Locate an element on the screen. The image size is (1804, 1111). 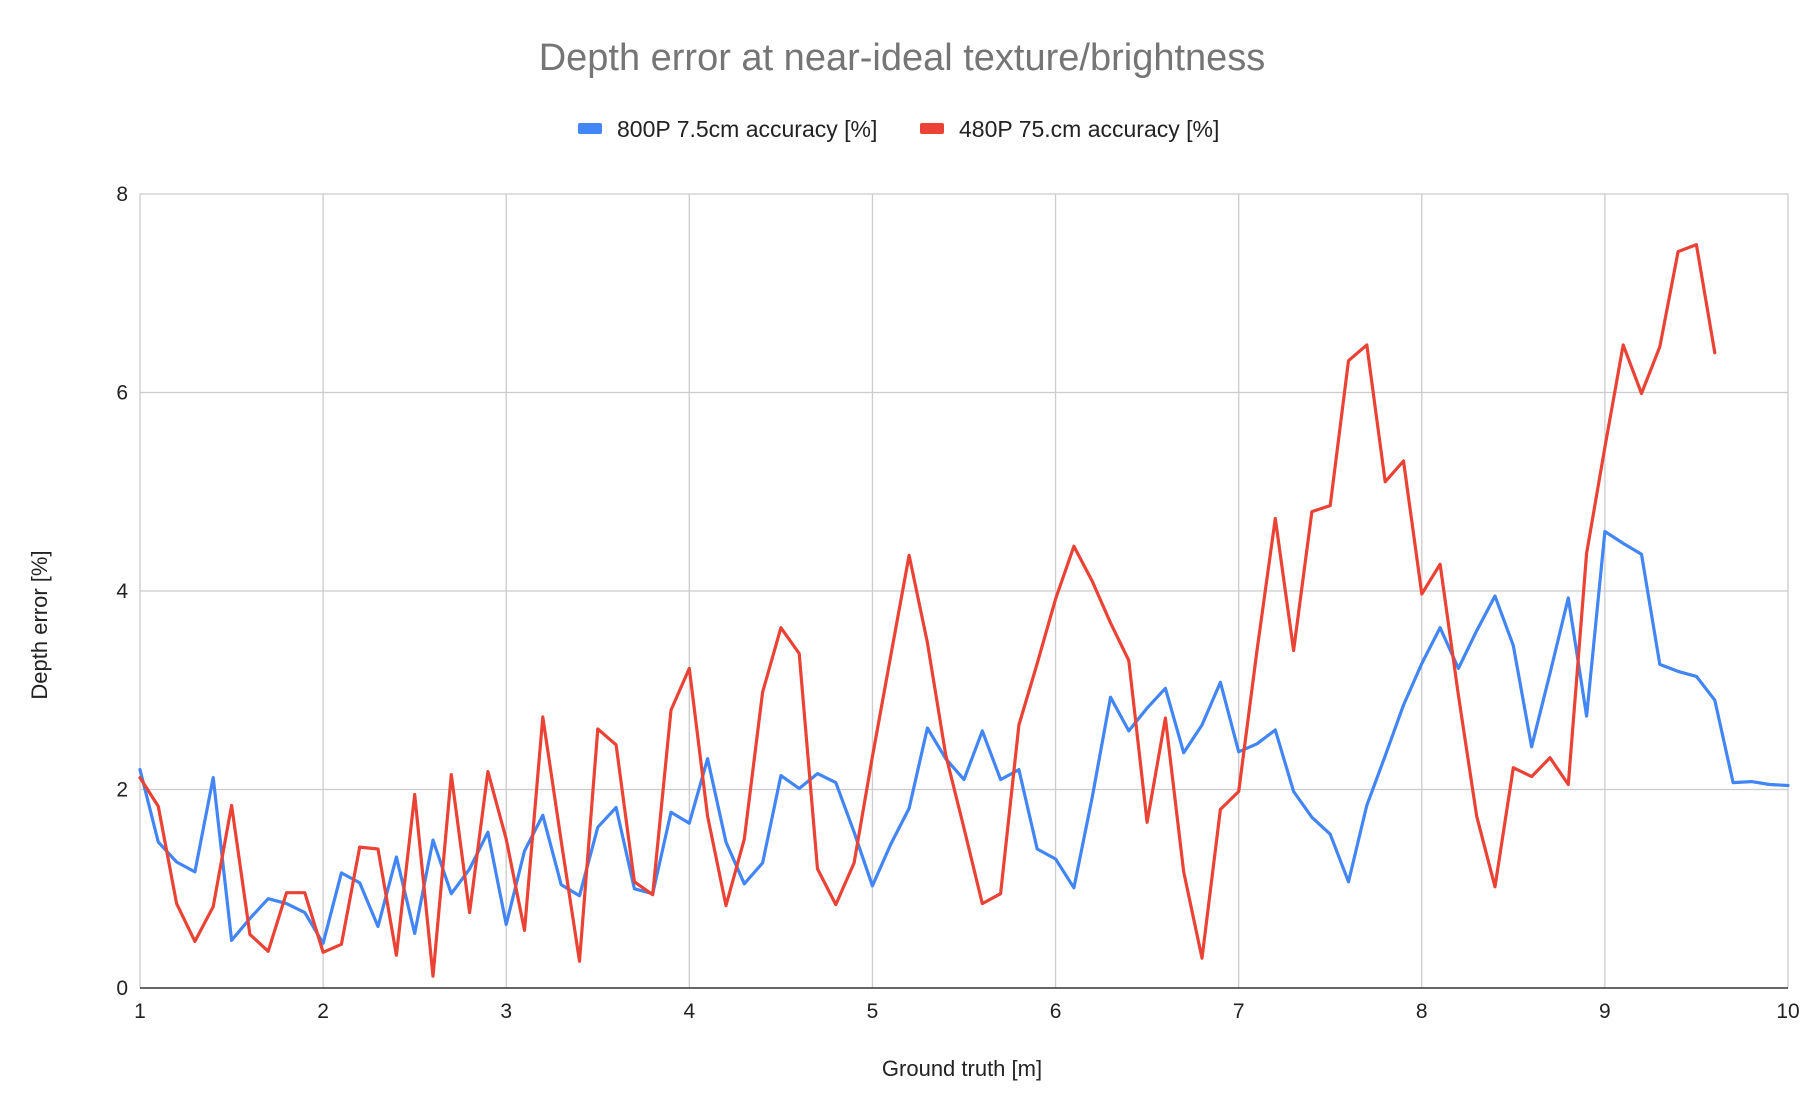
x-tick-label: 6 is located at coordinates (1056, 1011).